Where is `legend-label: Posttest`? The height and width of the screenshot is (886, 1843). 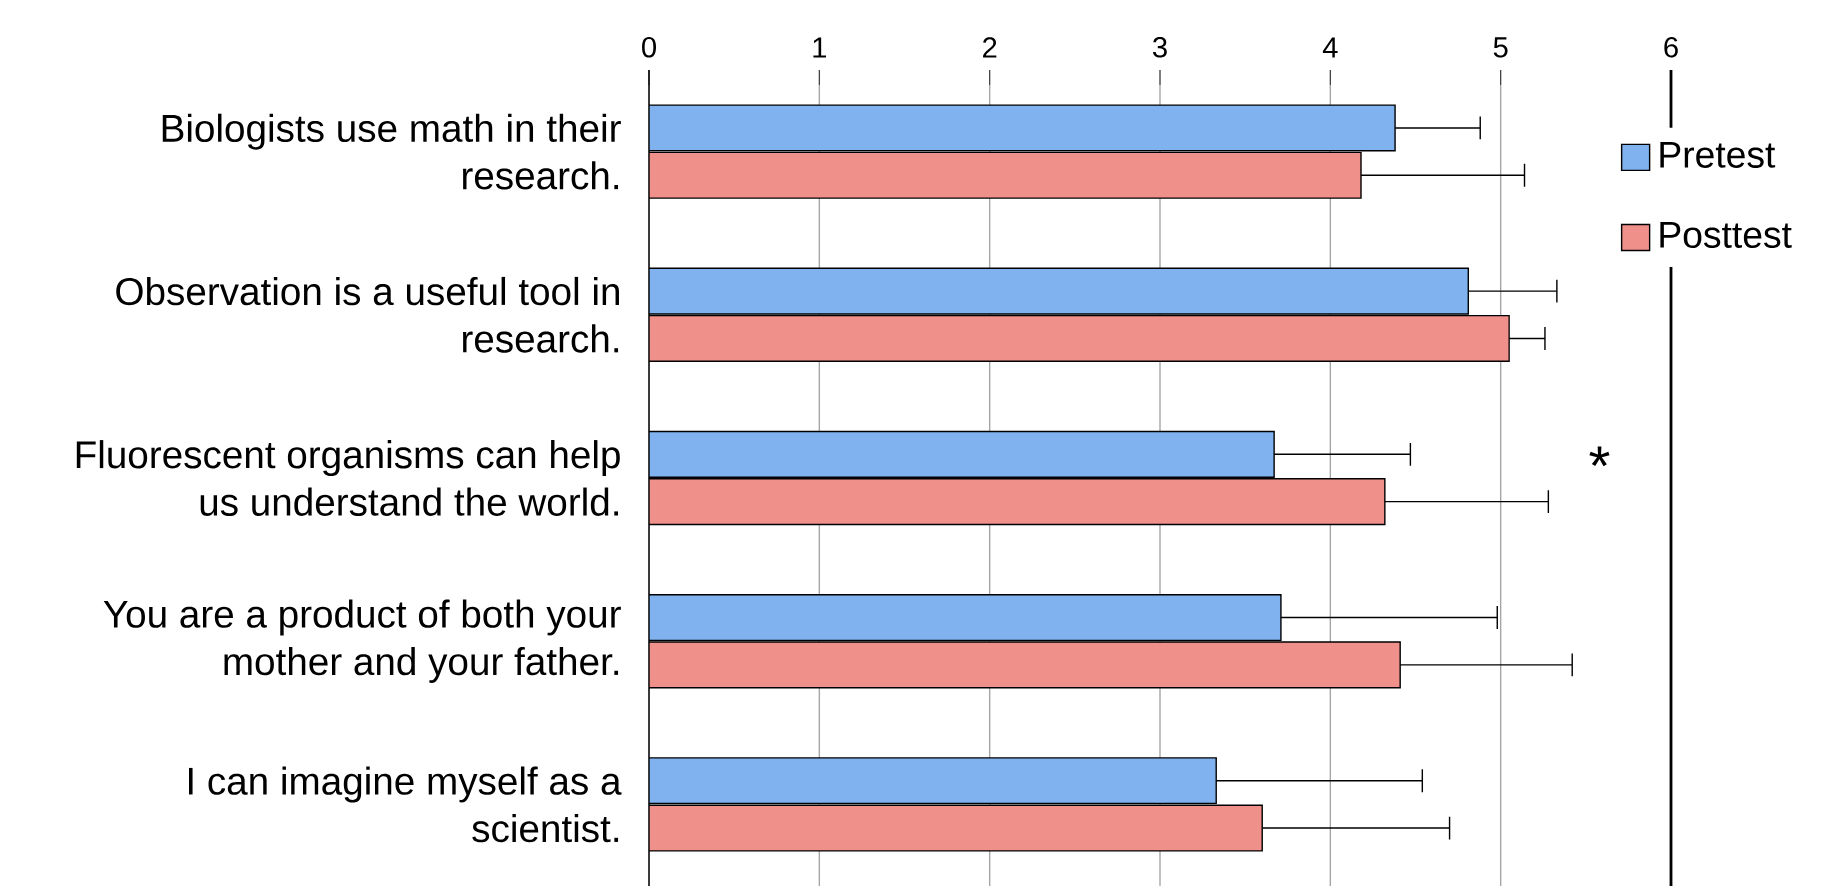 legend-label: Posttest is located at coordinates (1726, 235).